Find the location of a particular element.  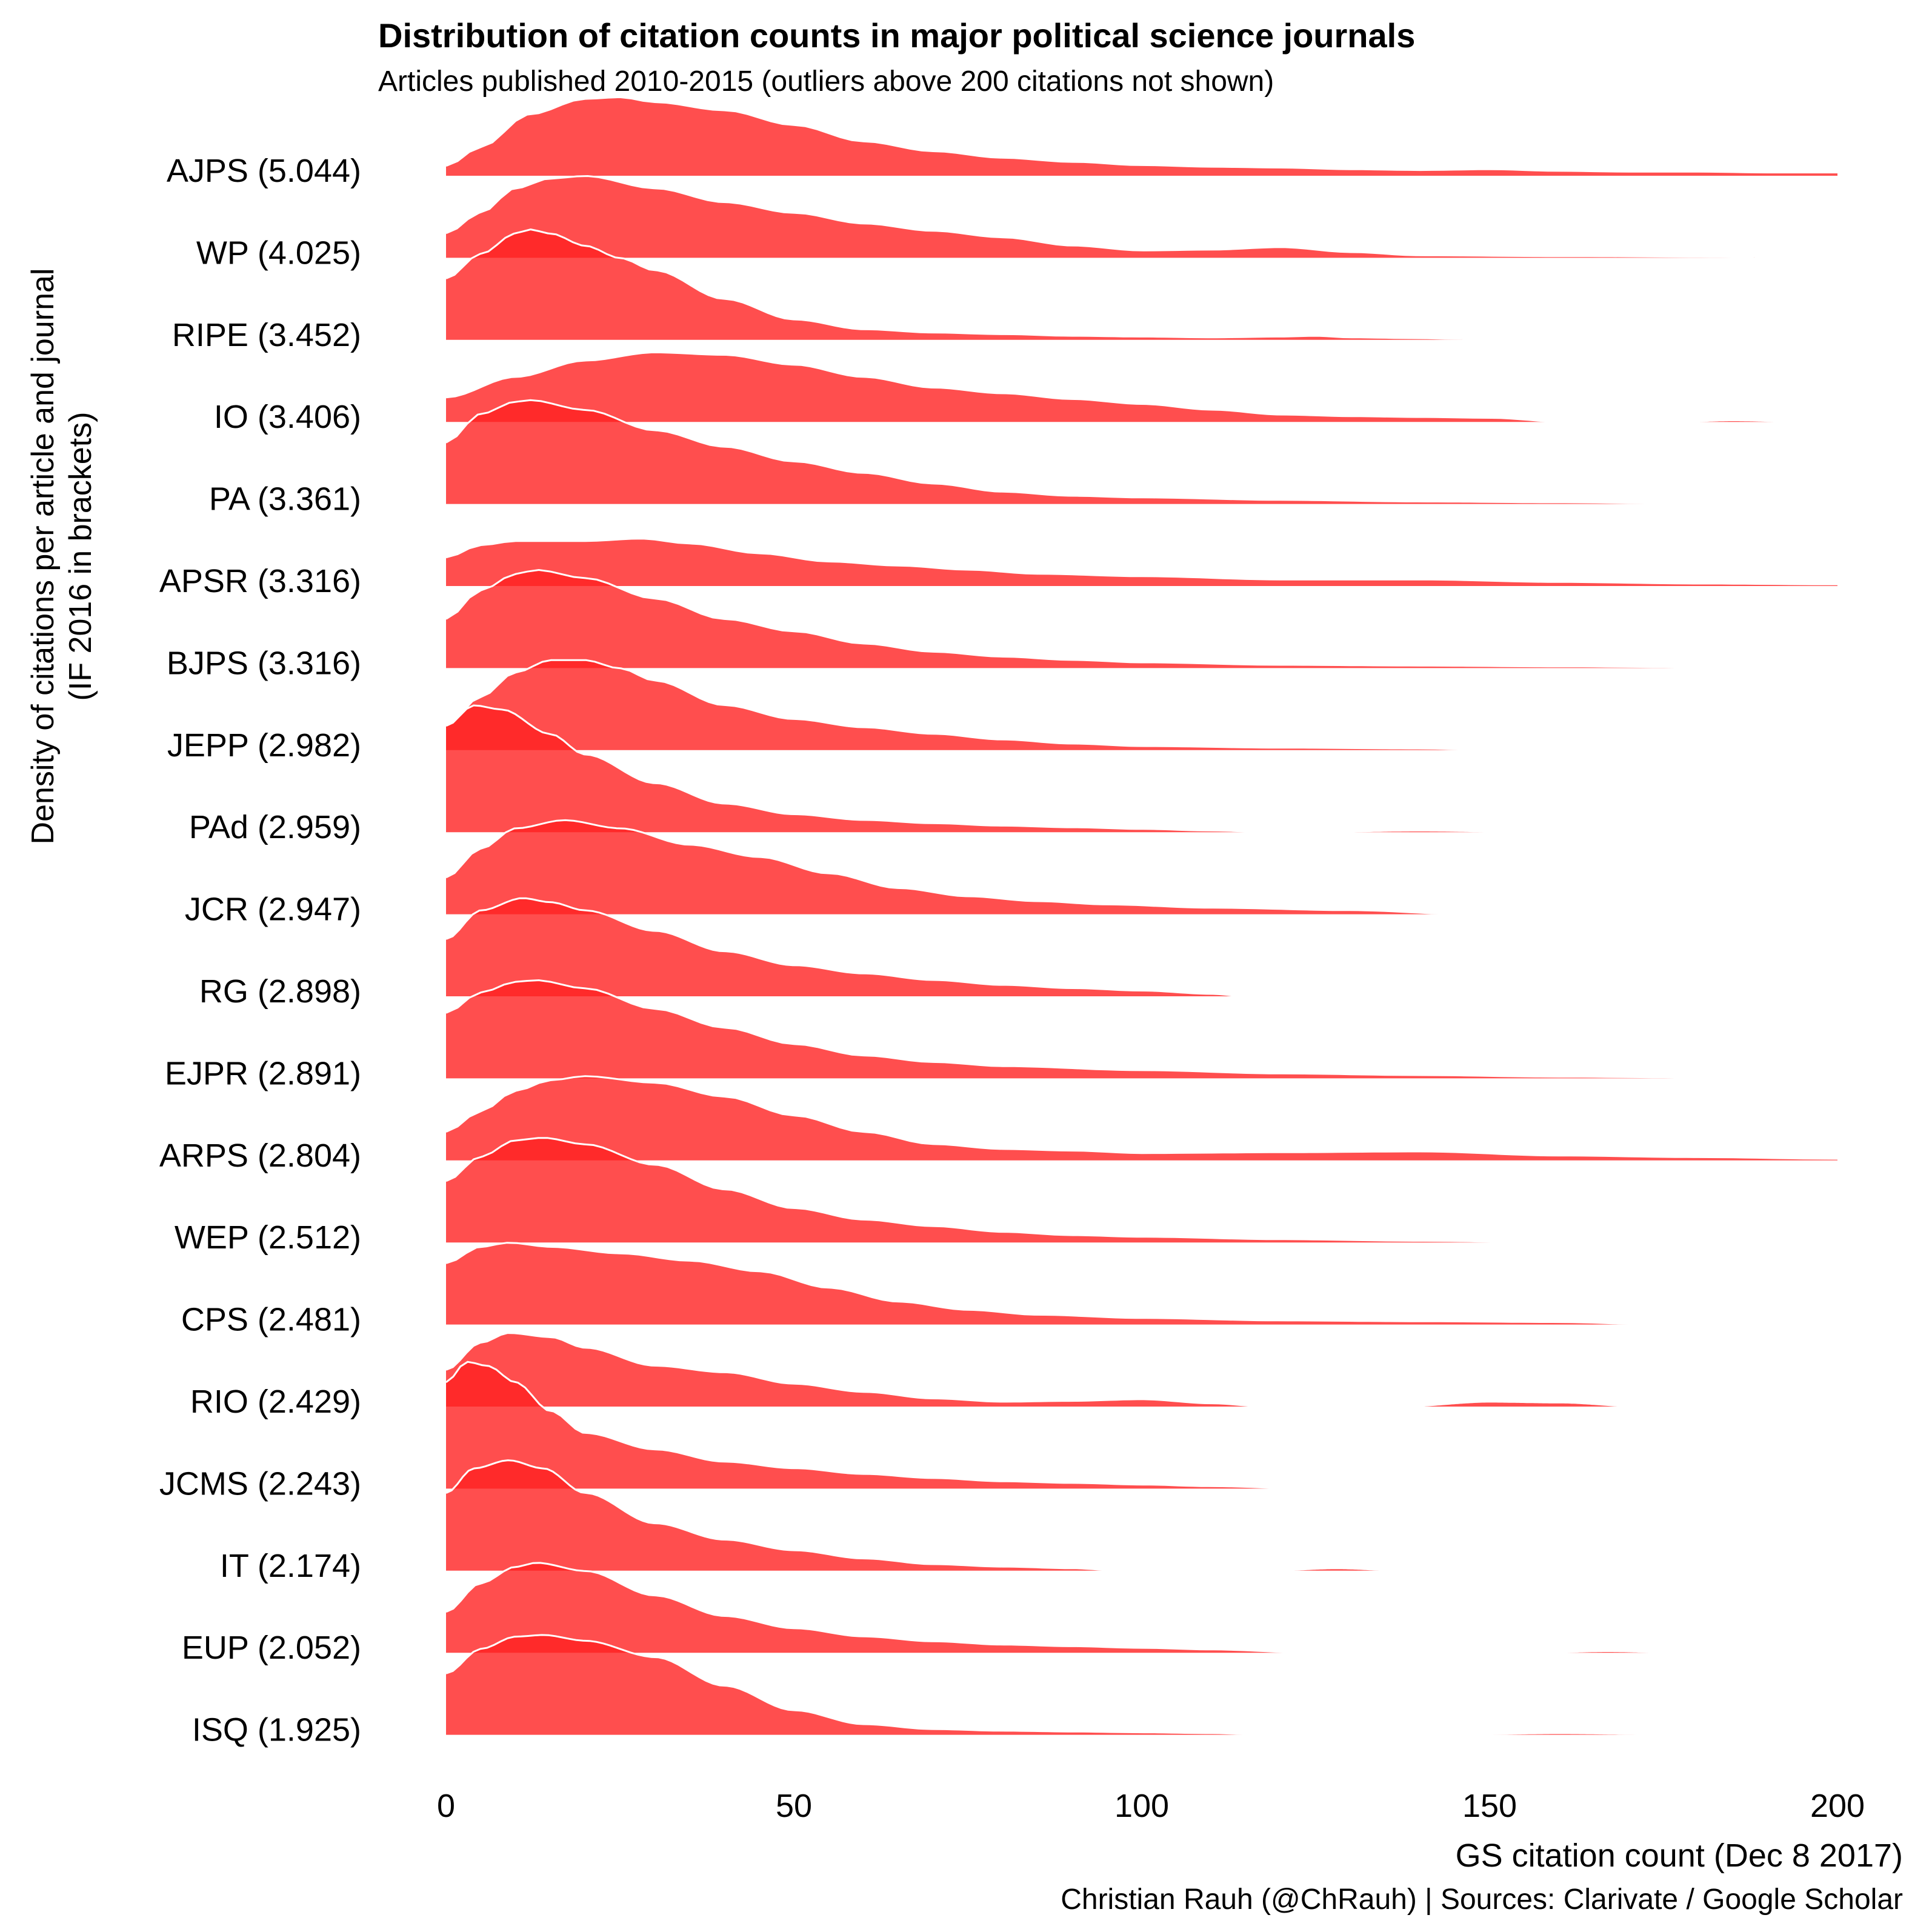

y-tick-label-14: CPS (2.481) is located at coordinates (271, 1320).